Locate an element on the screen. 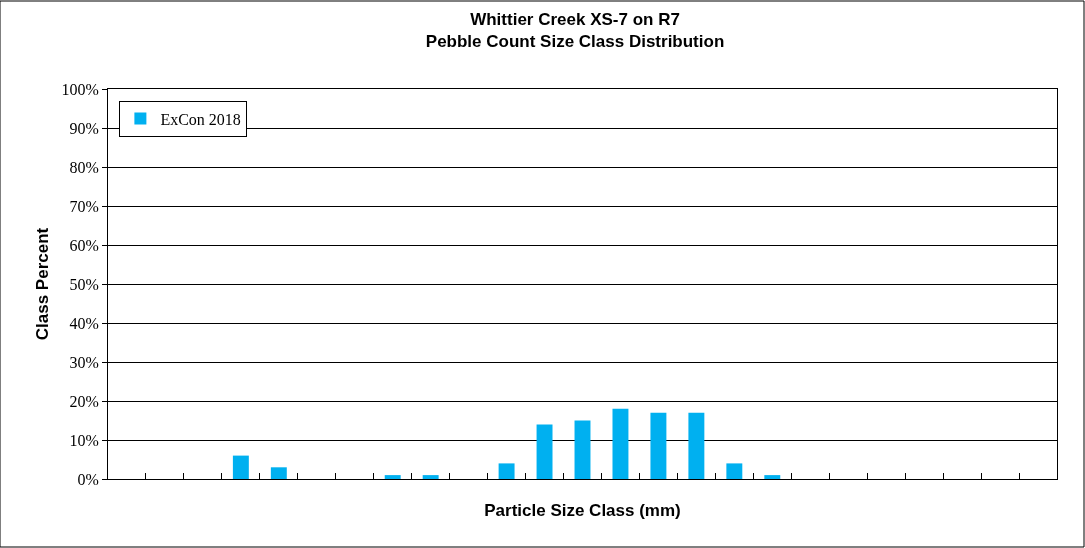  y-tick-label: 40% is located at coordinates (84, 323).